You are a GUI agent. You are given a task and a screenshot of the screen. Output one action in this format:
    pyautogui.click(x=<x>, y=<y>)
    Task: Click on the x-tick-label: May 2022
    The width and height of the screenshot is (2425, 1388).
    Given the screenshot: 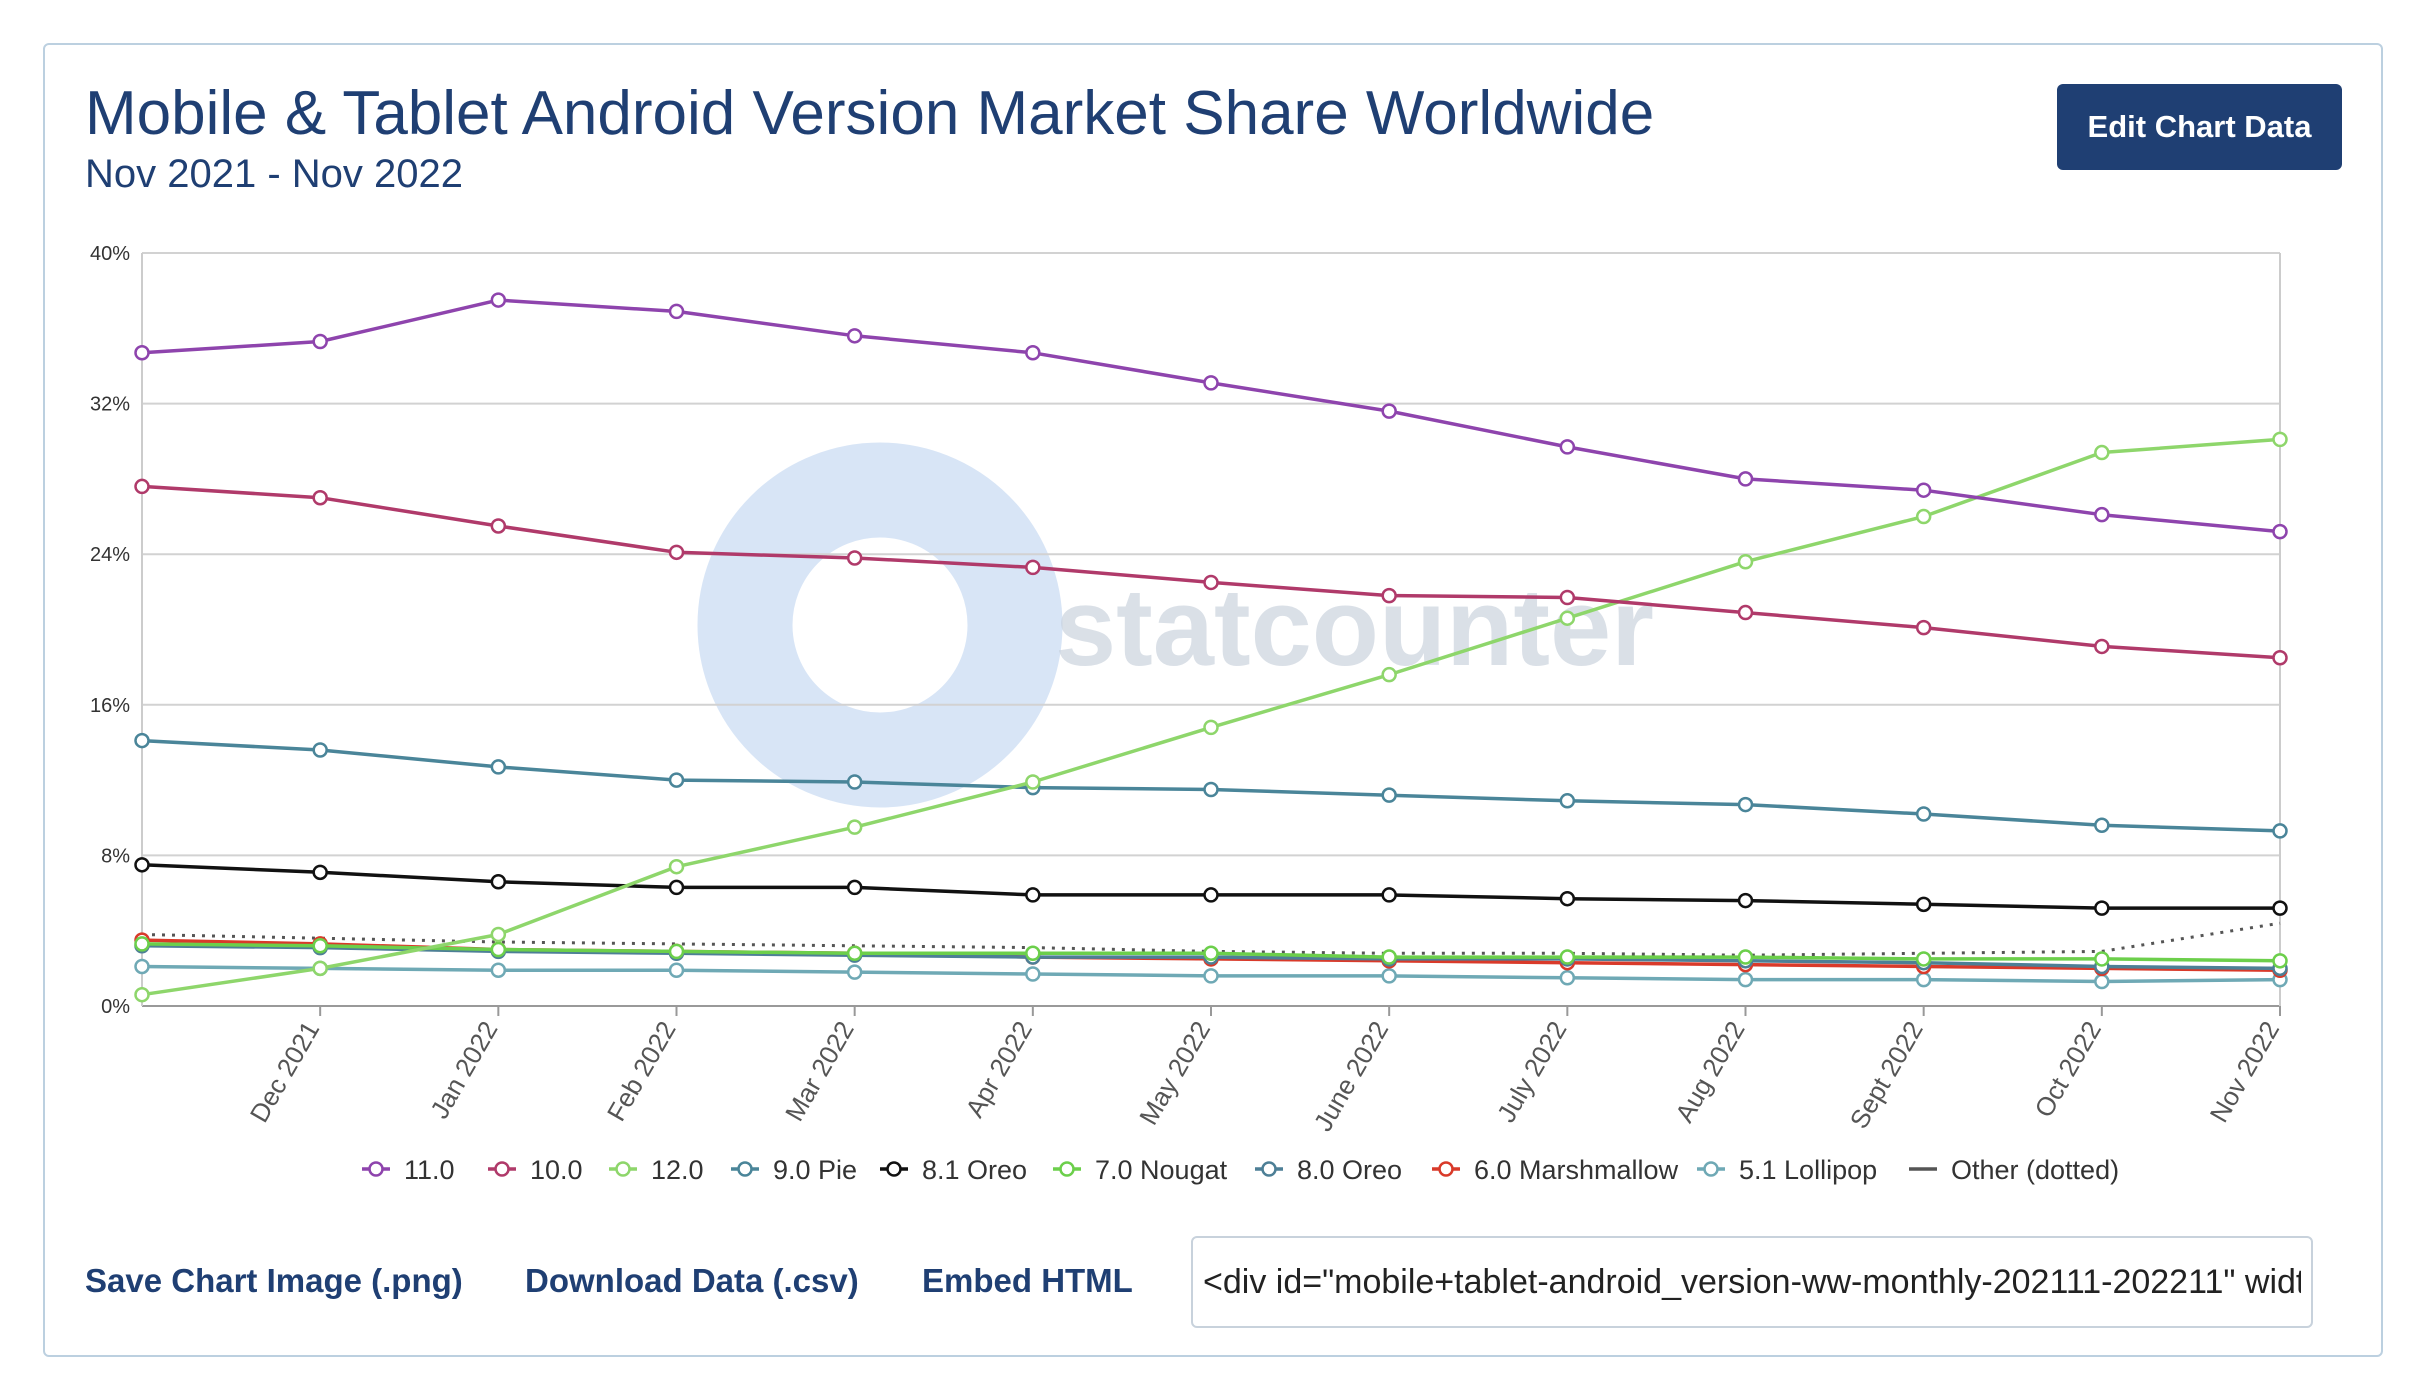 What is the action you would take?
    pyautogui.click(x=1174, y=1073)
    